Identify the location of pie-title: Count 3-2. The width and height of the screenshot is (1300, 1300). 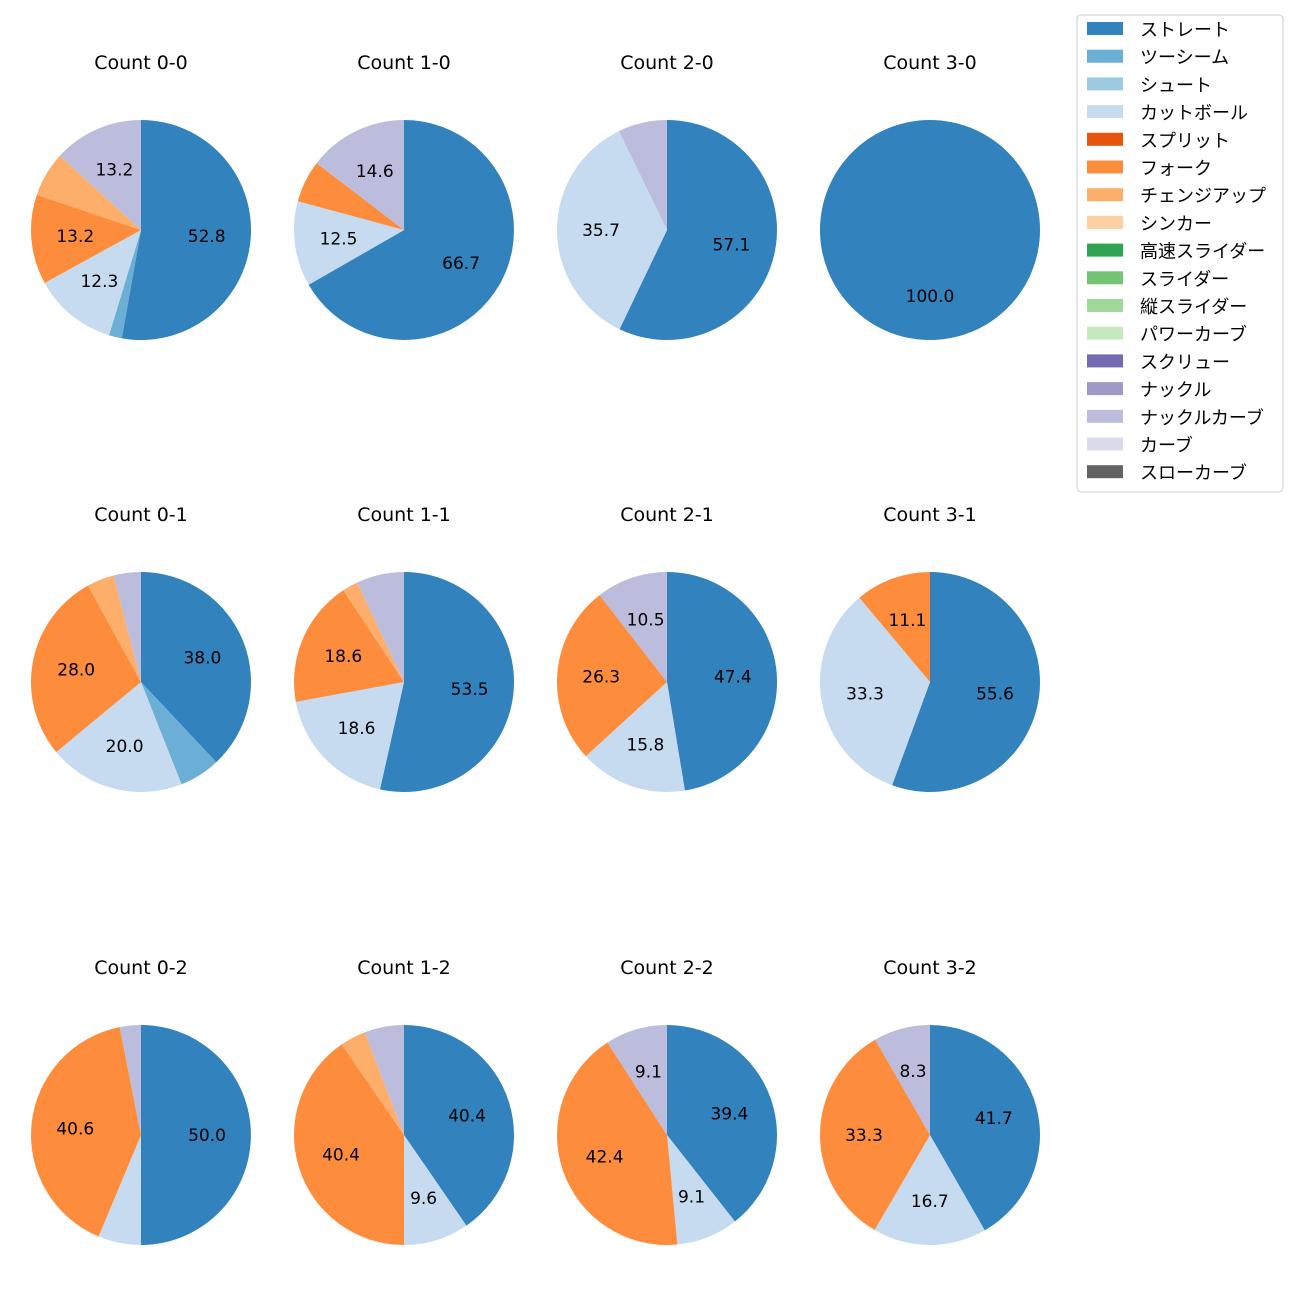
(930, 968).